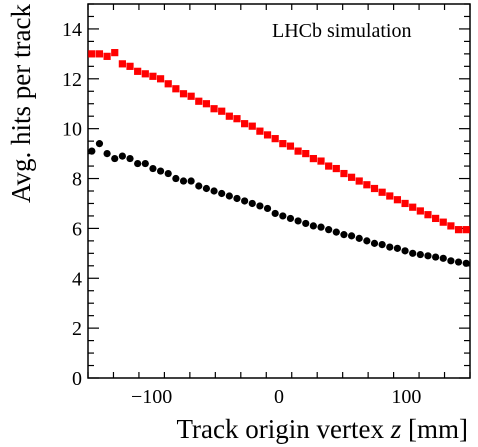 The image size is (478, 447). Describe the element at coordinates (406, 397) in the screenshot. I see `x-tick-label: 100` at that location.